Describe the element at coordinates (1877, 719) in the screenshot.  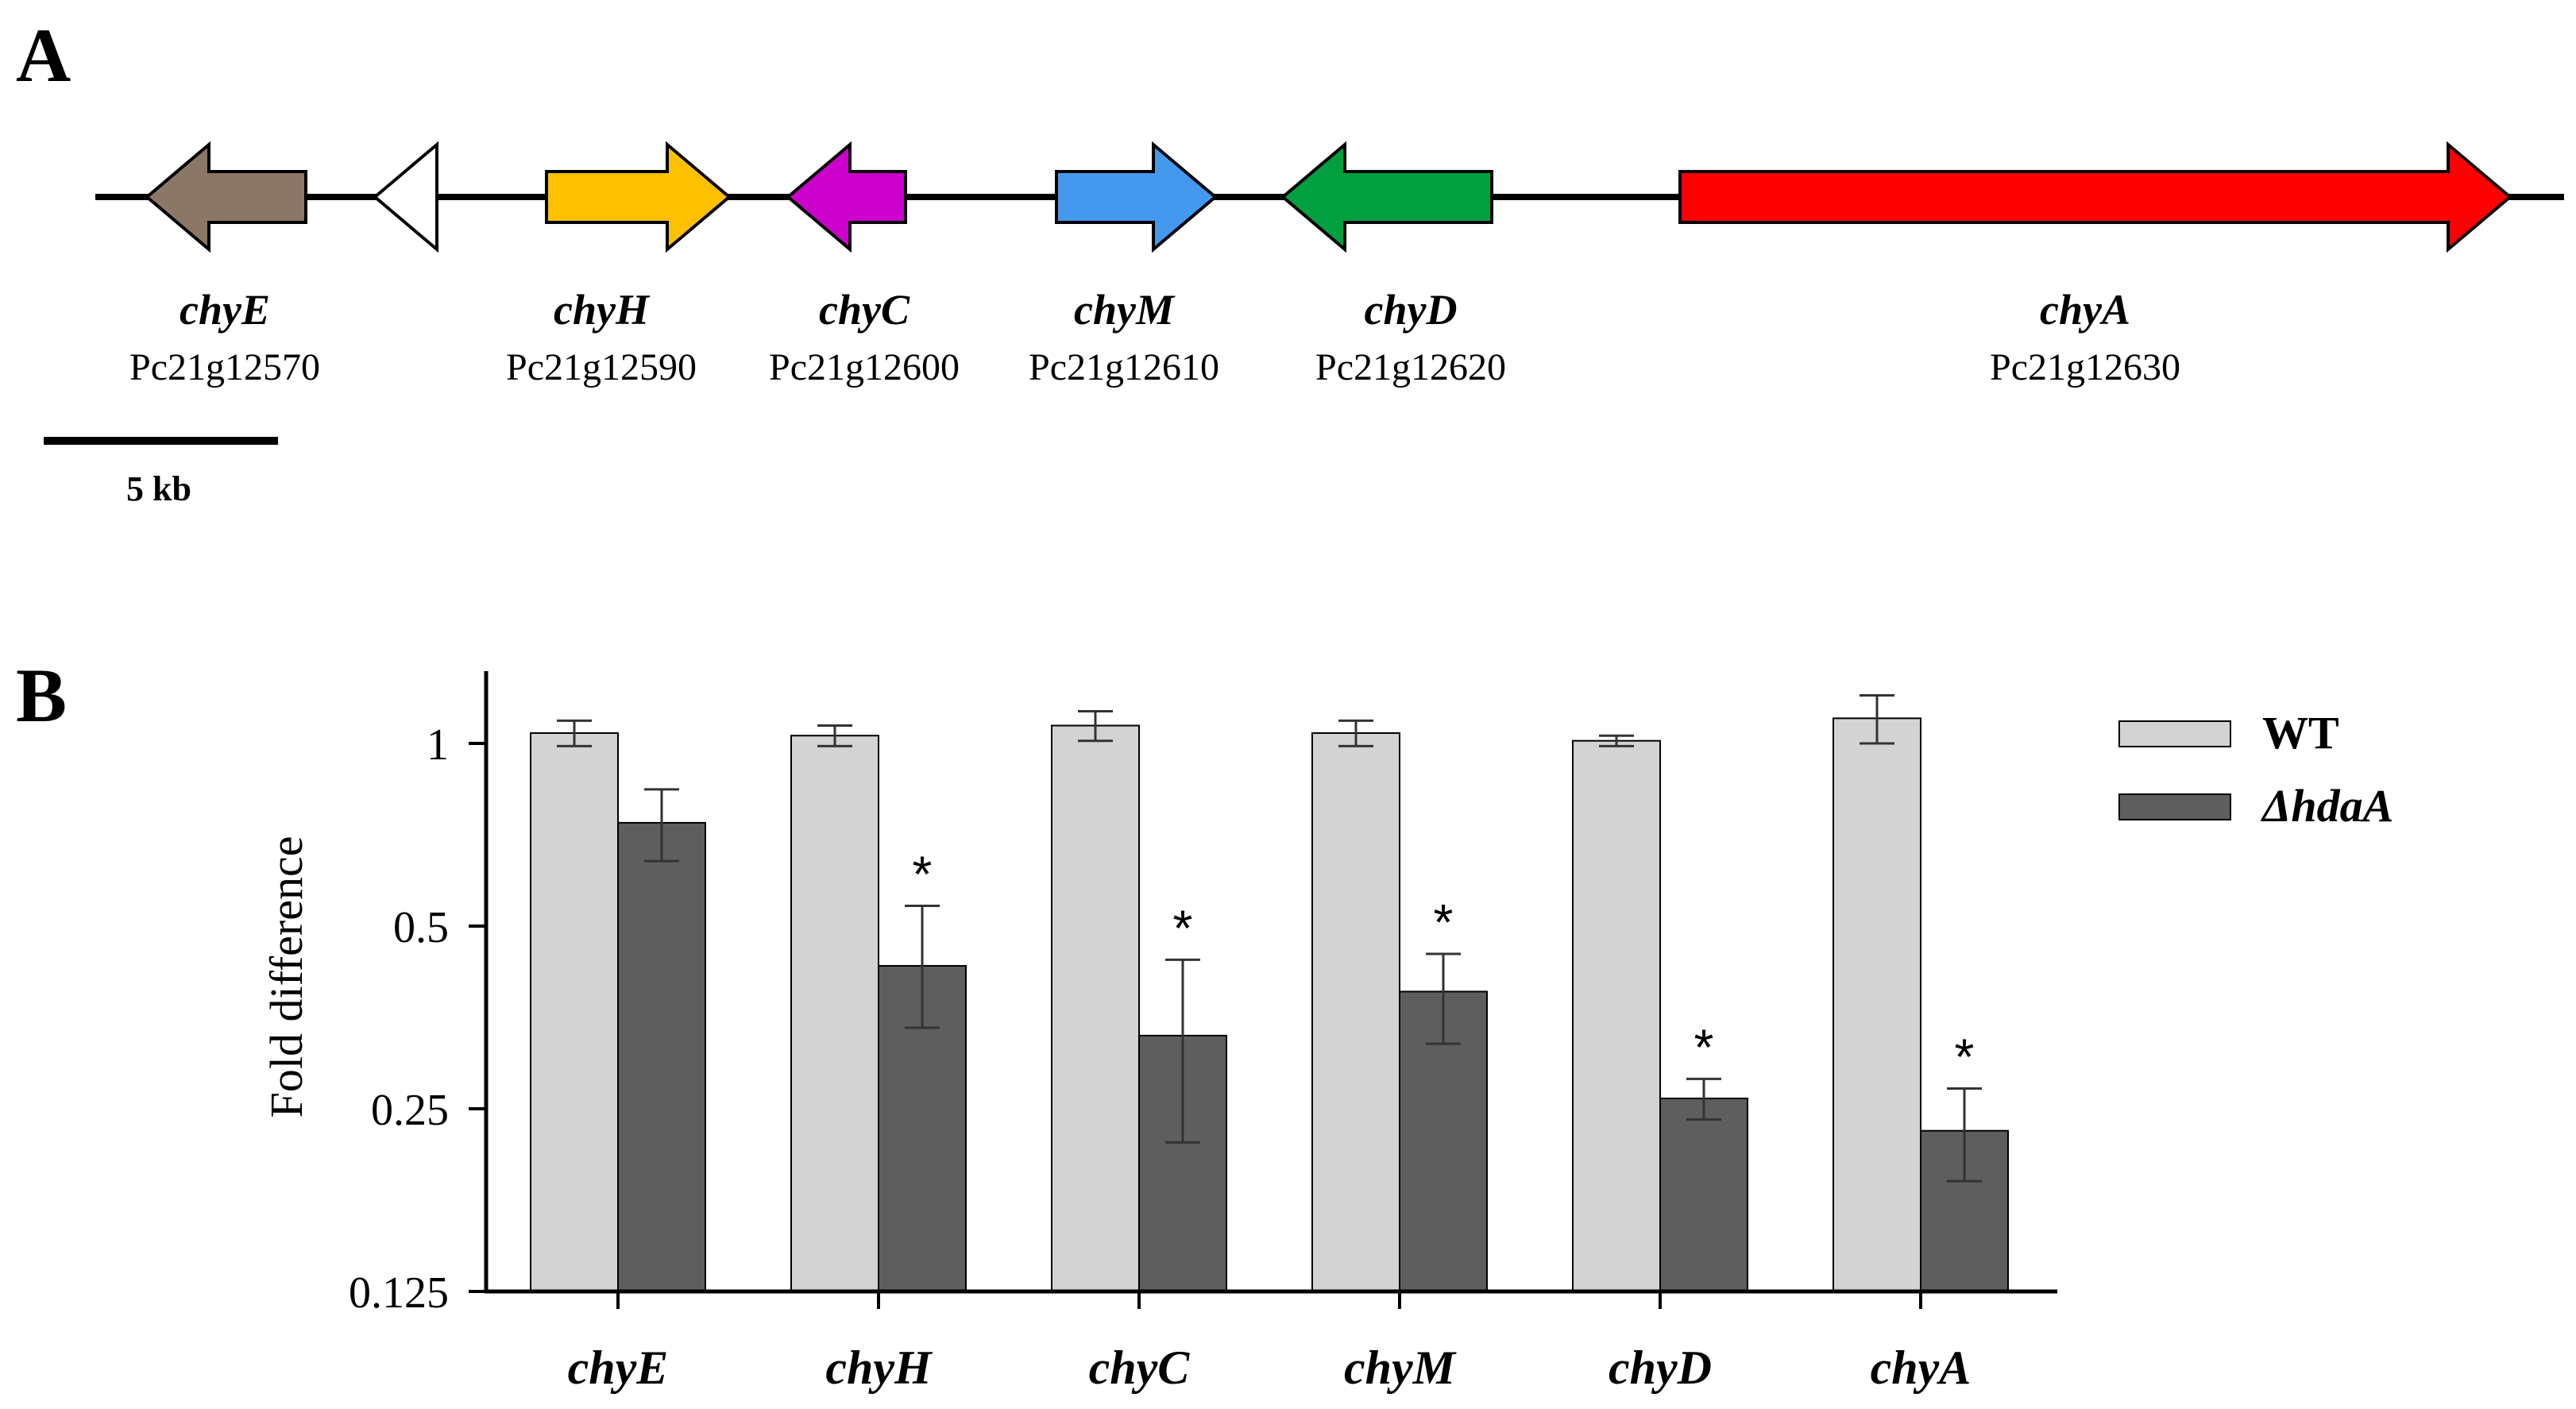
I see `error-bar-wt-chya` at that location.